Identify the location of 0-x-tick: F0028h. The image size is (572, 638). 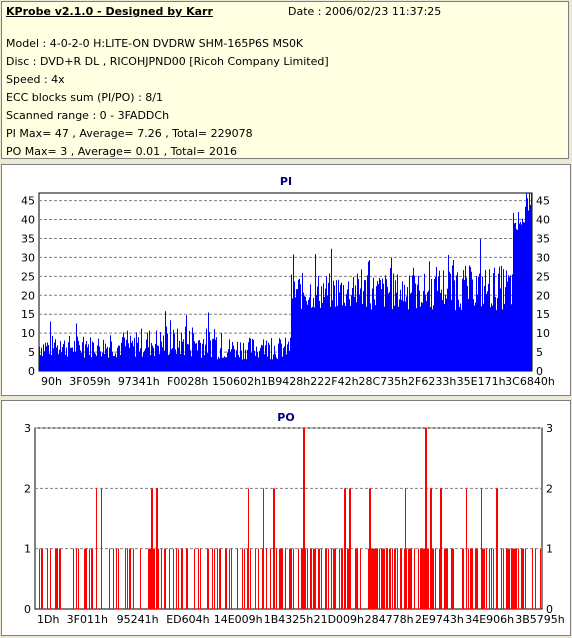
(187, 381).